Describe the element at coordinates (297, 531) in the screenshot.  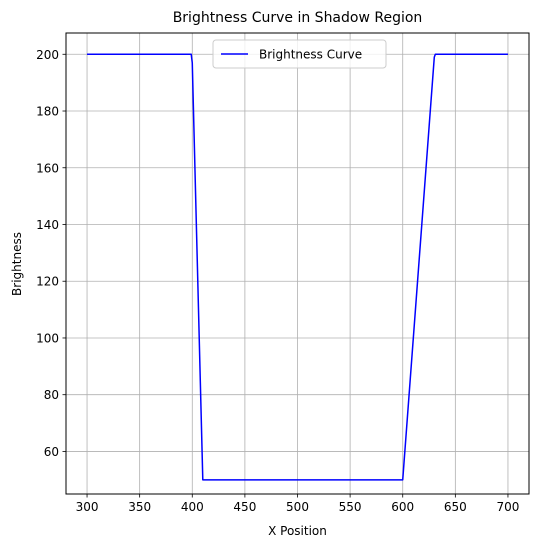
I see `x-axis-label: X Position` at that location.